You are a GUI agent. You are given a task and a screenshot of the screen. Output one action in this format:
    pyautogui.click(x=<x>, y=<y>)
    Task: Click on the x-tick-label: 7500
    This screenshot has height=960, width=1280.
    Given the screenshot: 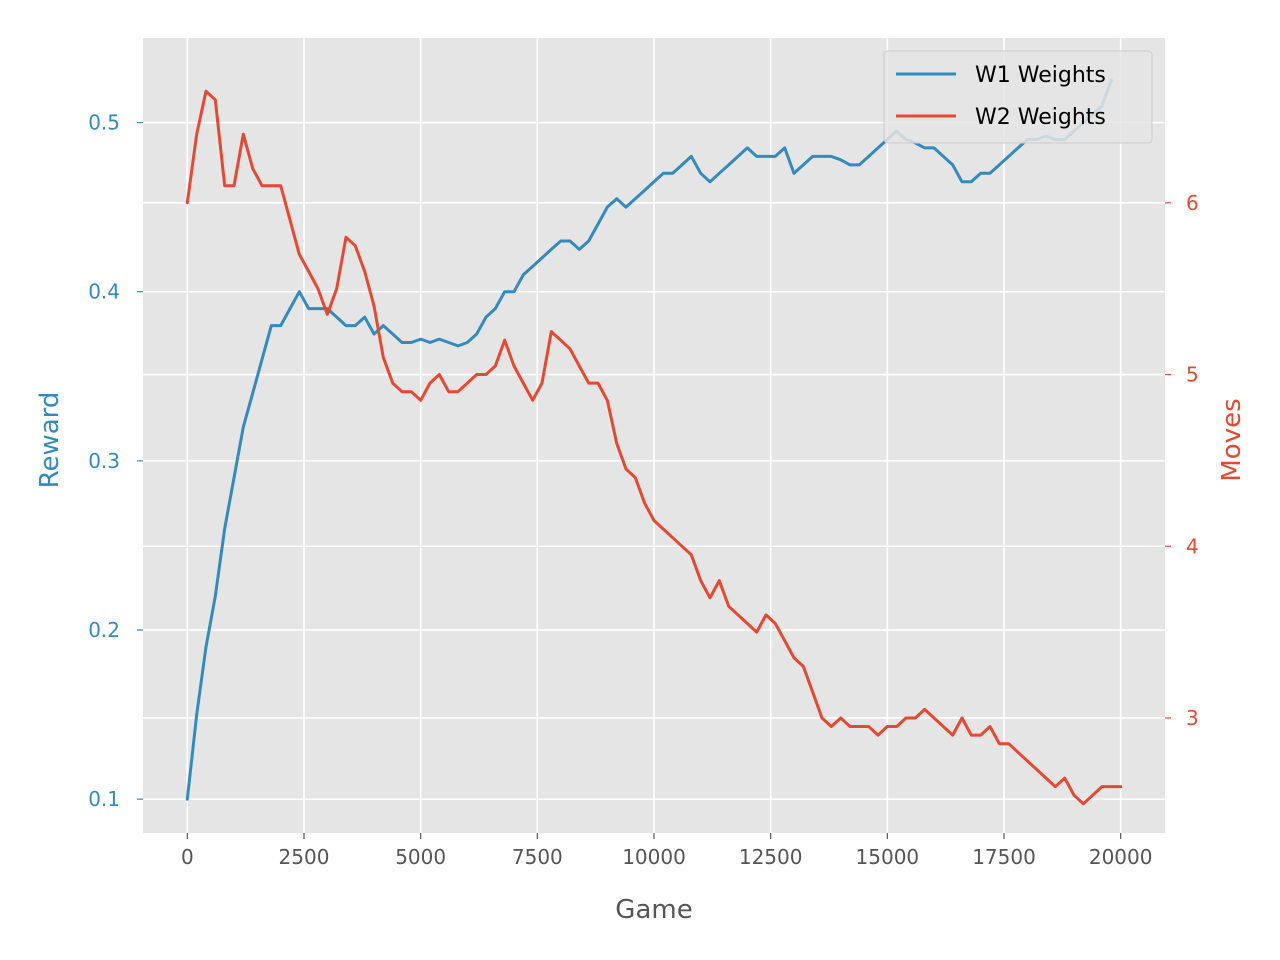 What is the action you would take?
    pyautogui.click(x=537, y=857)
    